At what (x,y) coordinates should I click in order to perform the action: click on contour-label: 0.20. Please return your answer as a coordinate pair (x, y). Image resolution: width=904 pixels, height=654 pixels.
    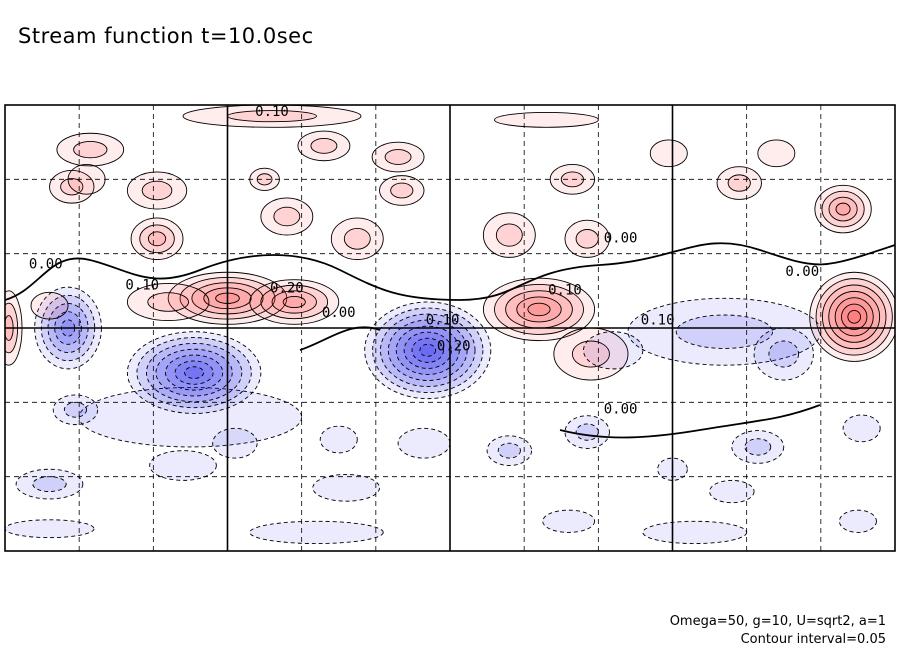
    Looking at the image, I should click on (454, 346).